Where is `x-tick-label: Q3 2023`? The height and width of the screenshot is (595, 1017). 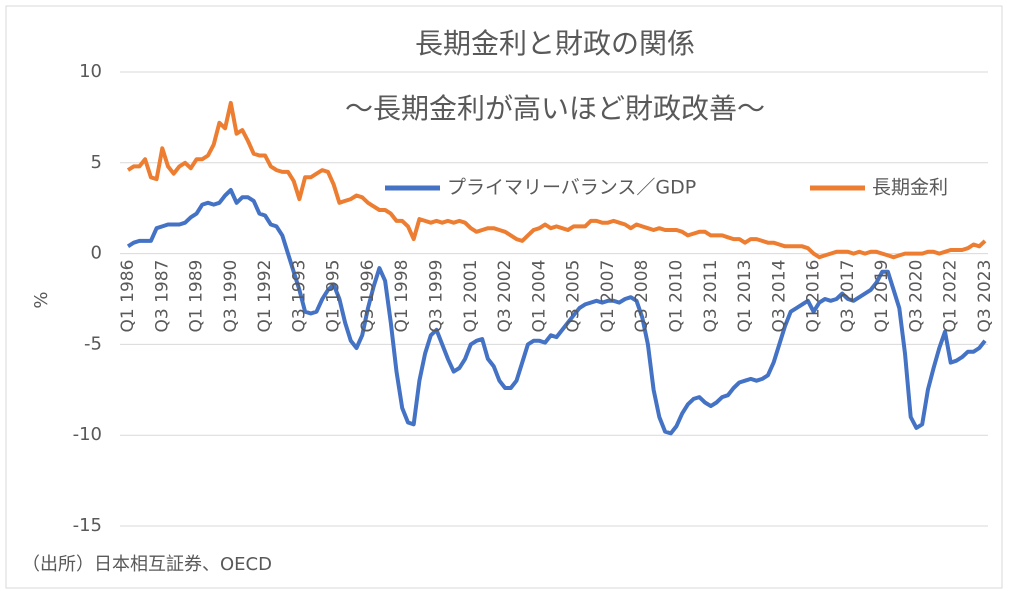 x-tick-label: Q3 2023 is located at coordinates (985, 296).